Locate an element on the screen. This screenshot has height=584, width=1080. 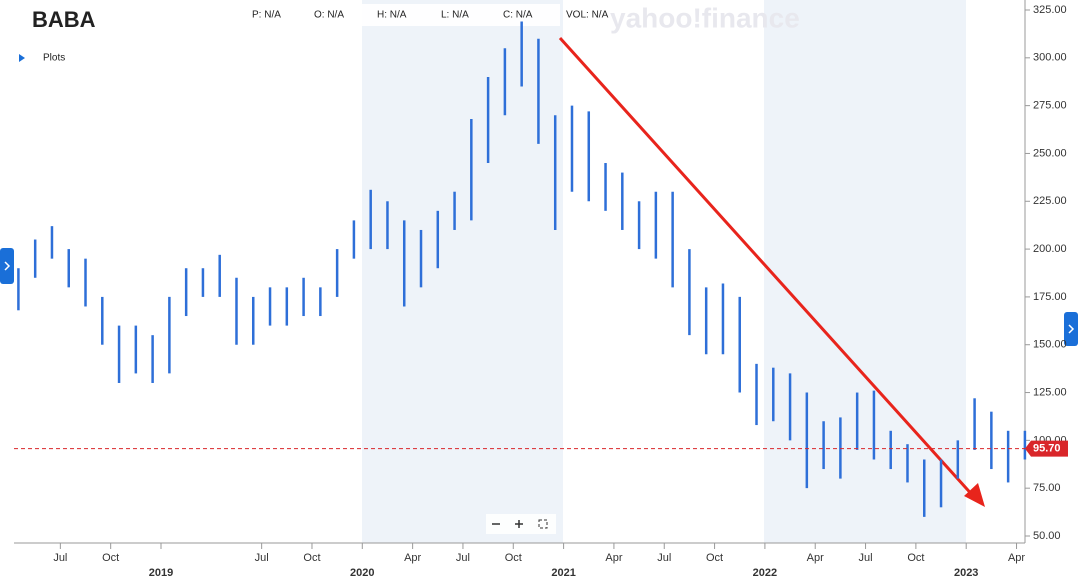
x-year-label: 2019 is located at coordinates (161, 573).